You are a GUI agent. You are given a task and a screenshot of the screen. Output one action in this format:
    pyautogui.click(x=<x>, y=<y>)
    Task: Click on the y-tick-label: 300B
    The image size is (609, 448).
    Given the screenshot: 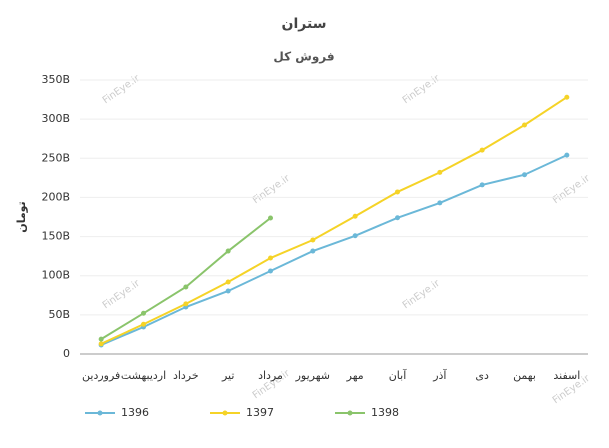 What is the action you would take?
    pyautogui.click(x=55, y=118)
    